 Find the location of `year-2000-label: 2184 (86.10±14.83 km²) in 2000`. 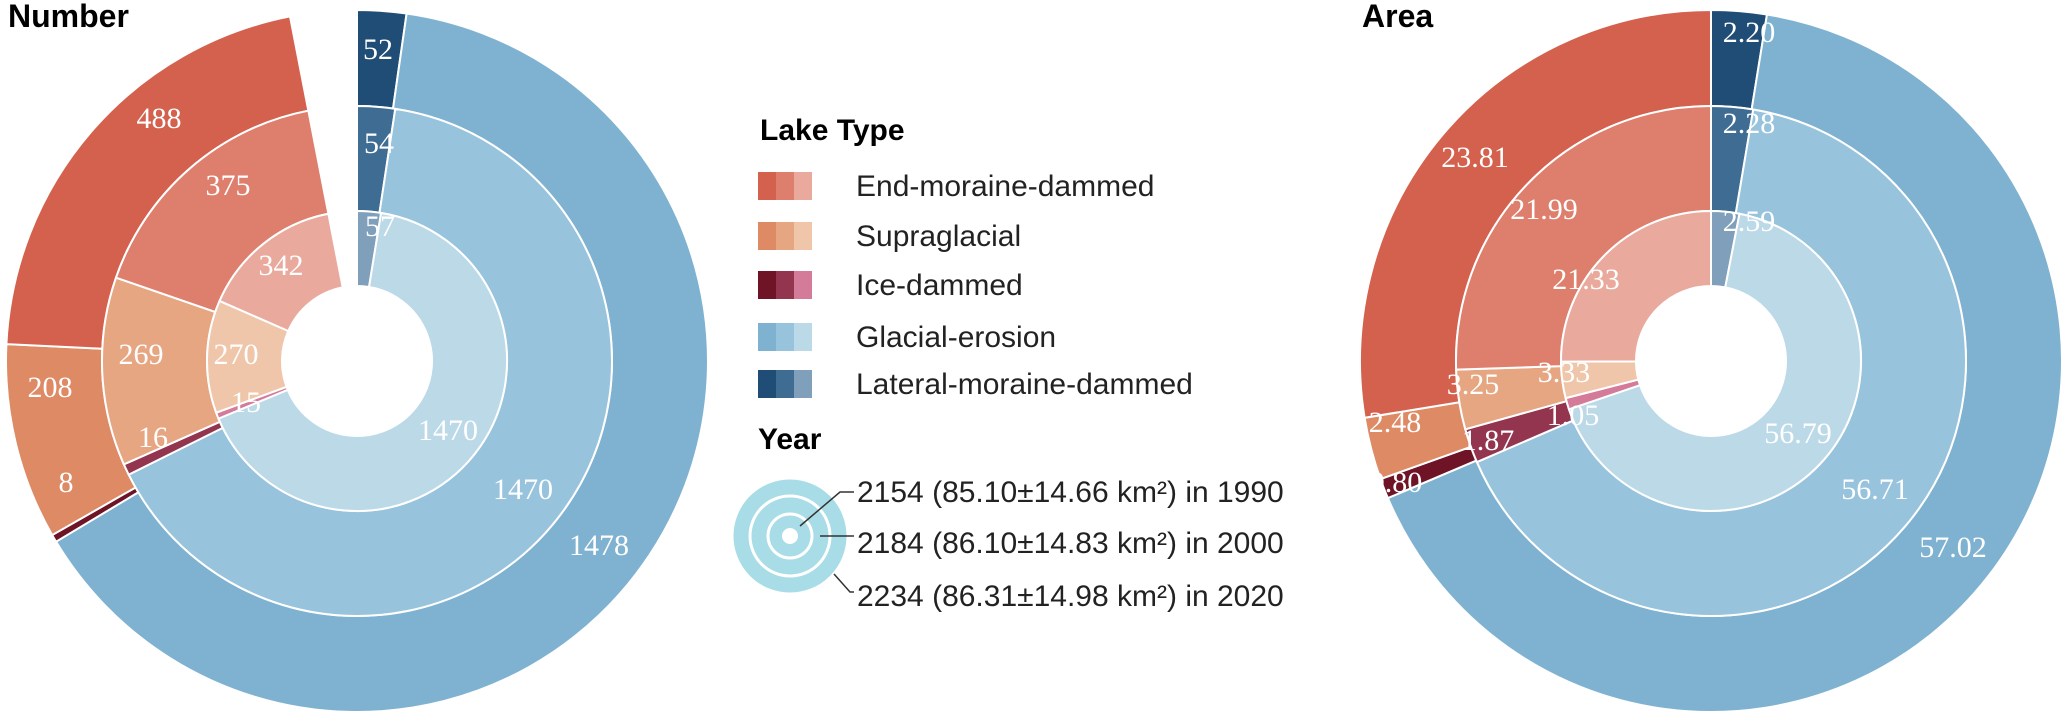

year-2000-label: 2184 (86.10±14.83 km²) in 2000 is located at coordinates (1070, 543).